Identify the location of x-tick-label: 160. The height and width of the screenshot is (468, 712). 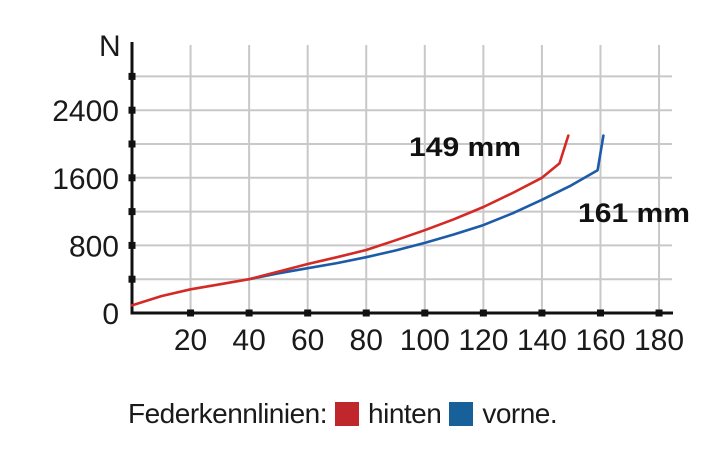
(600, 340).